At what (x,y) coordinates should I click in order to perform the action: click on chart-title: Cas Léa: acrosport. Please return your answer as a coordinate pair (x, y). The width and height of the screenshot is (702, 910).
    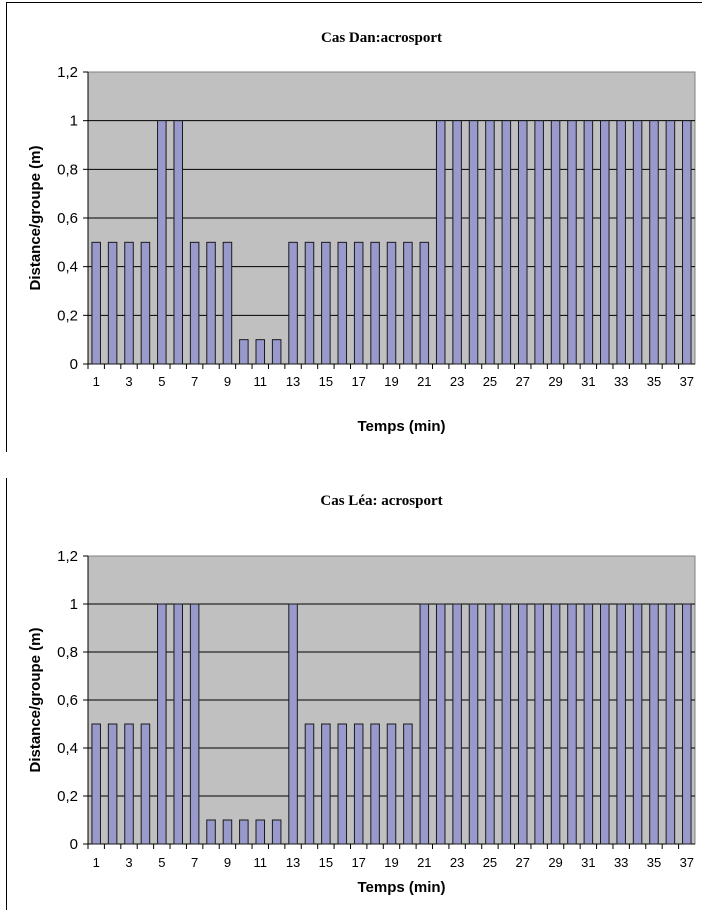
    Looking at the image, I should click on (381, 501).